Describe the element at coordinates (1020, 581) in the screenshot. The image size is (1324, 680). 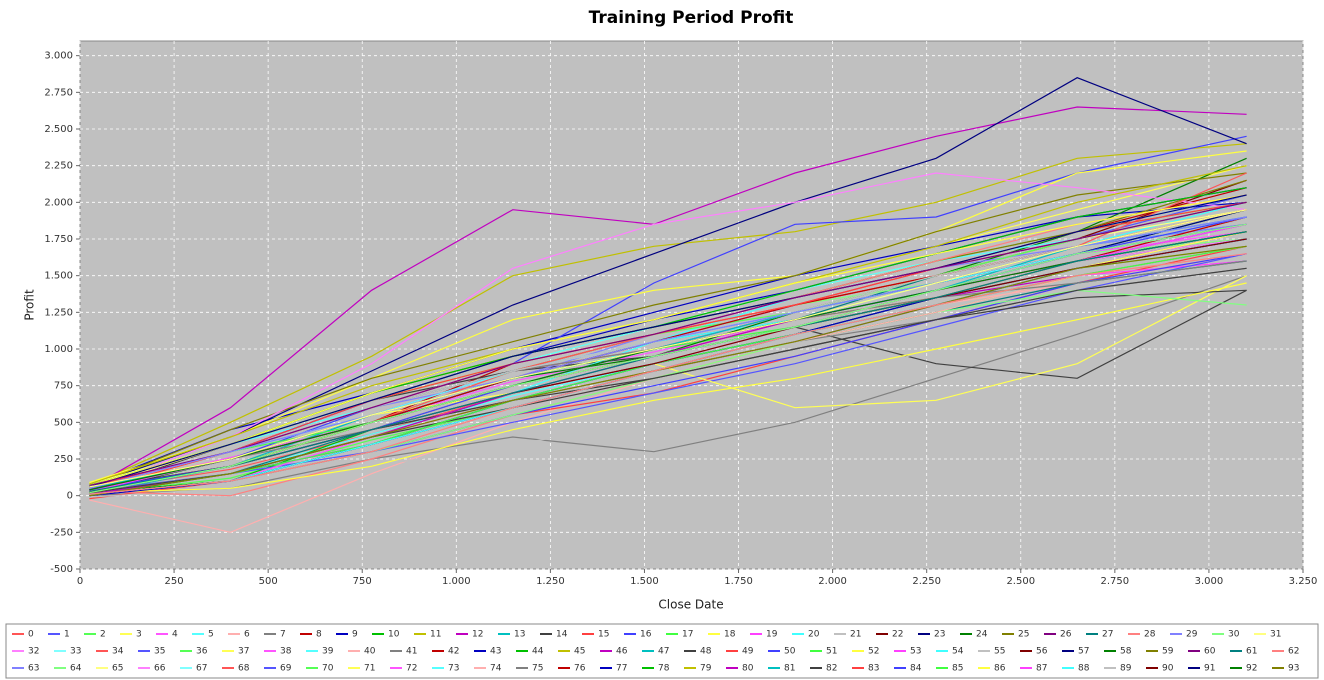
I see `x-tick-label: 2.500` at that location.